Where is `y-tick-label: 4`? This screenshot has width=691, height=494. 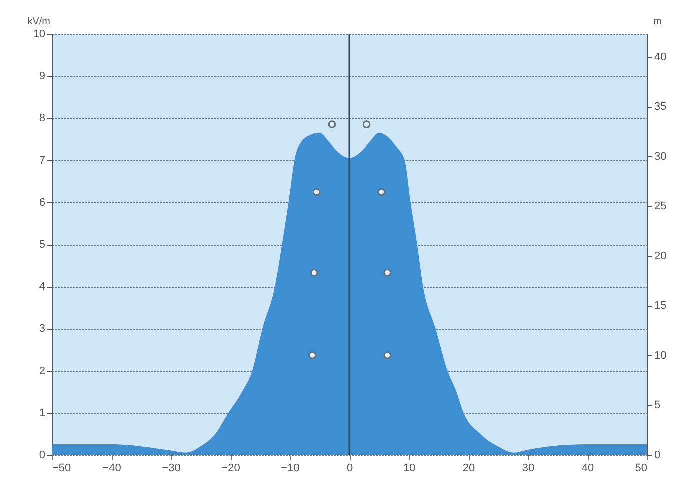
y-tick-label: 4 is located at coordinates (42, 287).